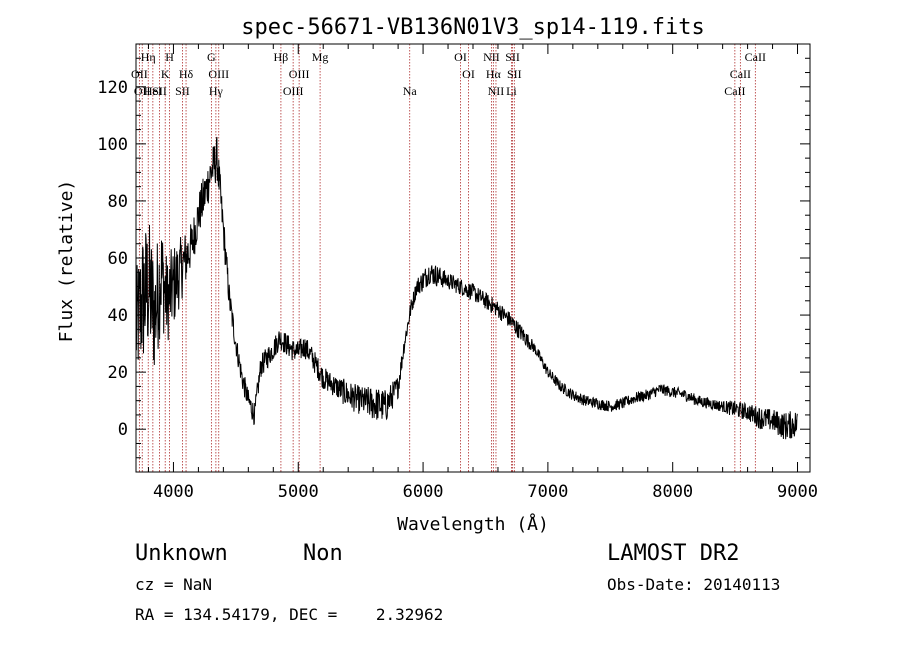 The width and height of the screenshot is (900, 649). I want to click on y-tick-label: 60, so click(118, 259).